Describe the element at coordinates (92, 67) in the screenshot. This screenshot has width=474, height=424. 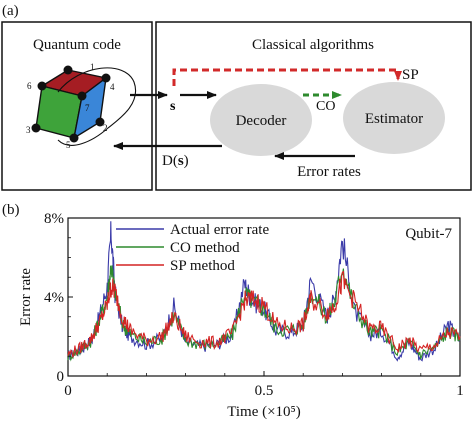
I see `cube-number-1: 1` at that location.